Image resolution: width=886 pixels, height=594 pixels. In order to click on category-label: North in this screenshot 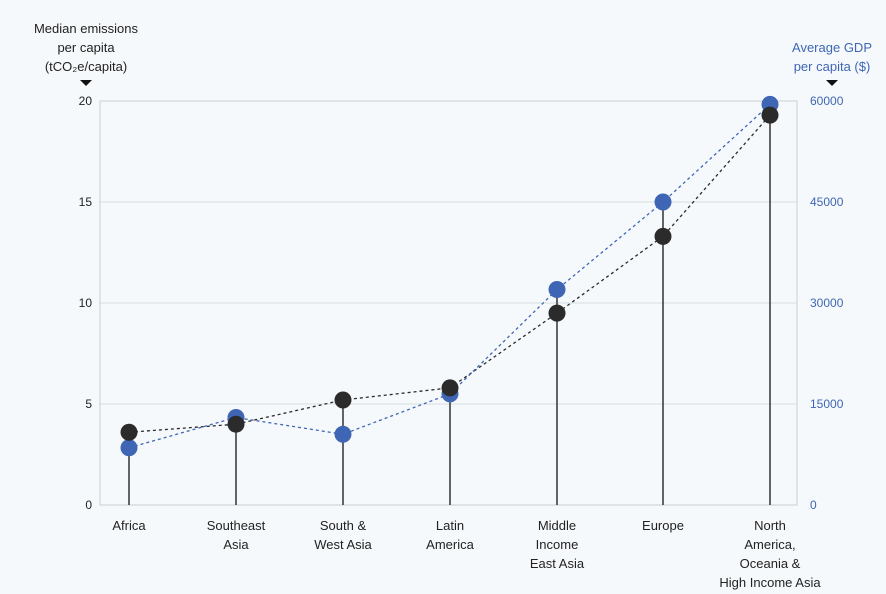, I will do `click(770, 525)`.